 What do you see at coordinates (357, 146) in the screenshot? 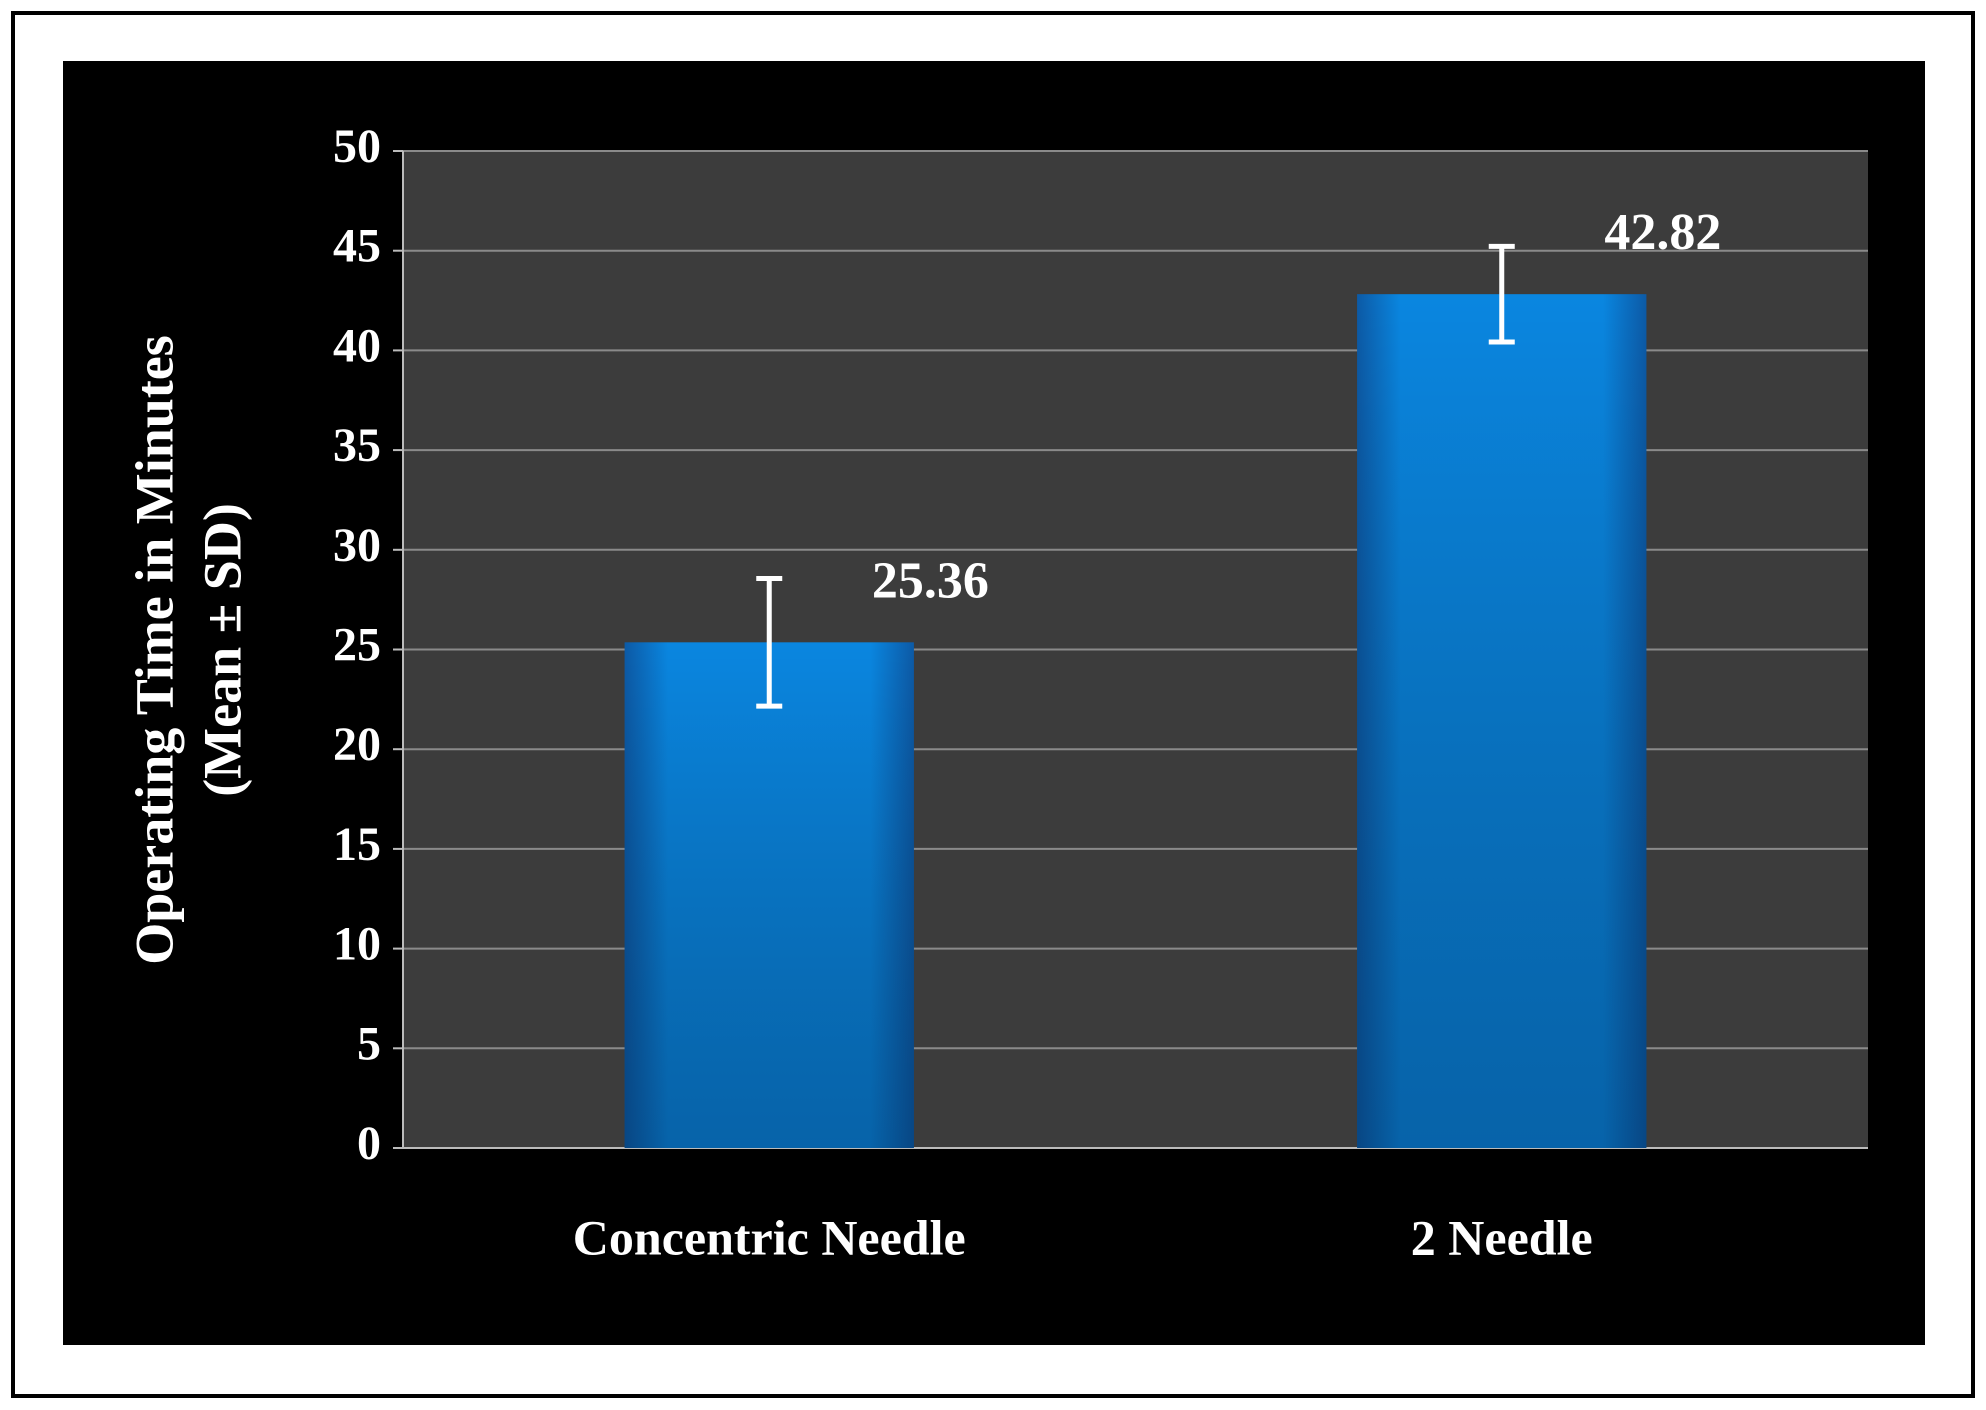
I see `y-tick-label: 50` at bounding box center [357, 146].